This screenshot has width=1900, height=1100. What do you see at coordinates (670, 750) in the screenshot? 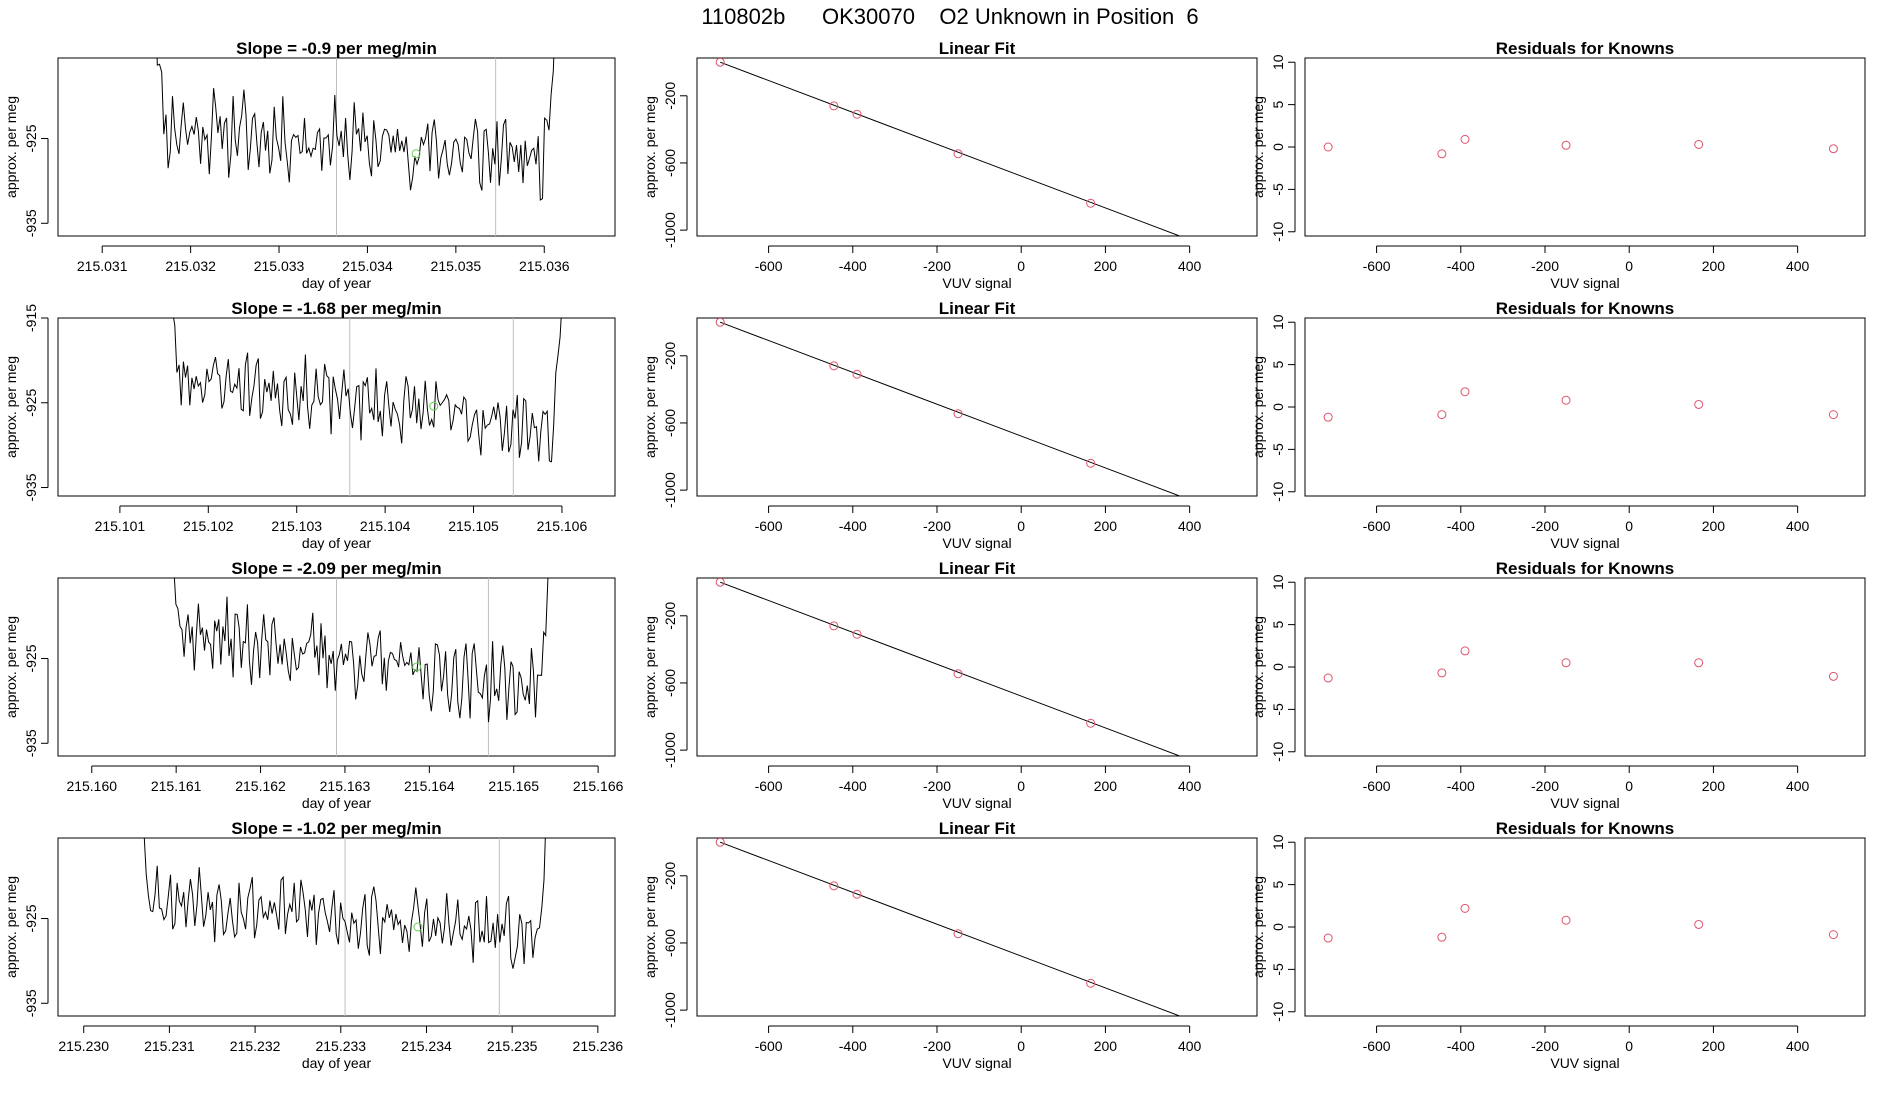
I see `y-tick-label: -1000` at bounding box center [670, 750].